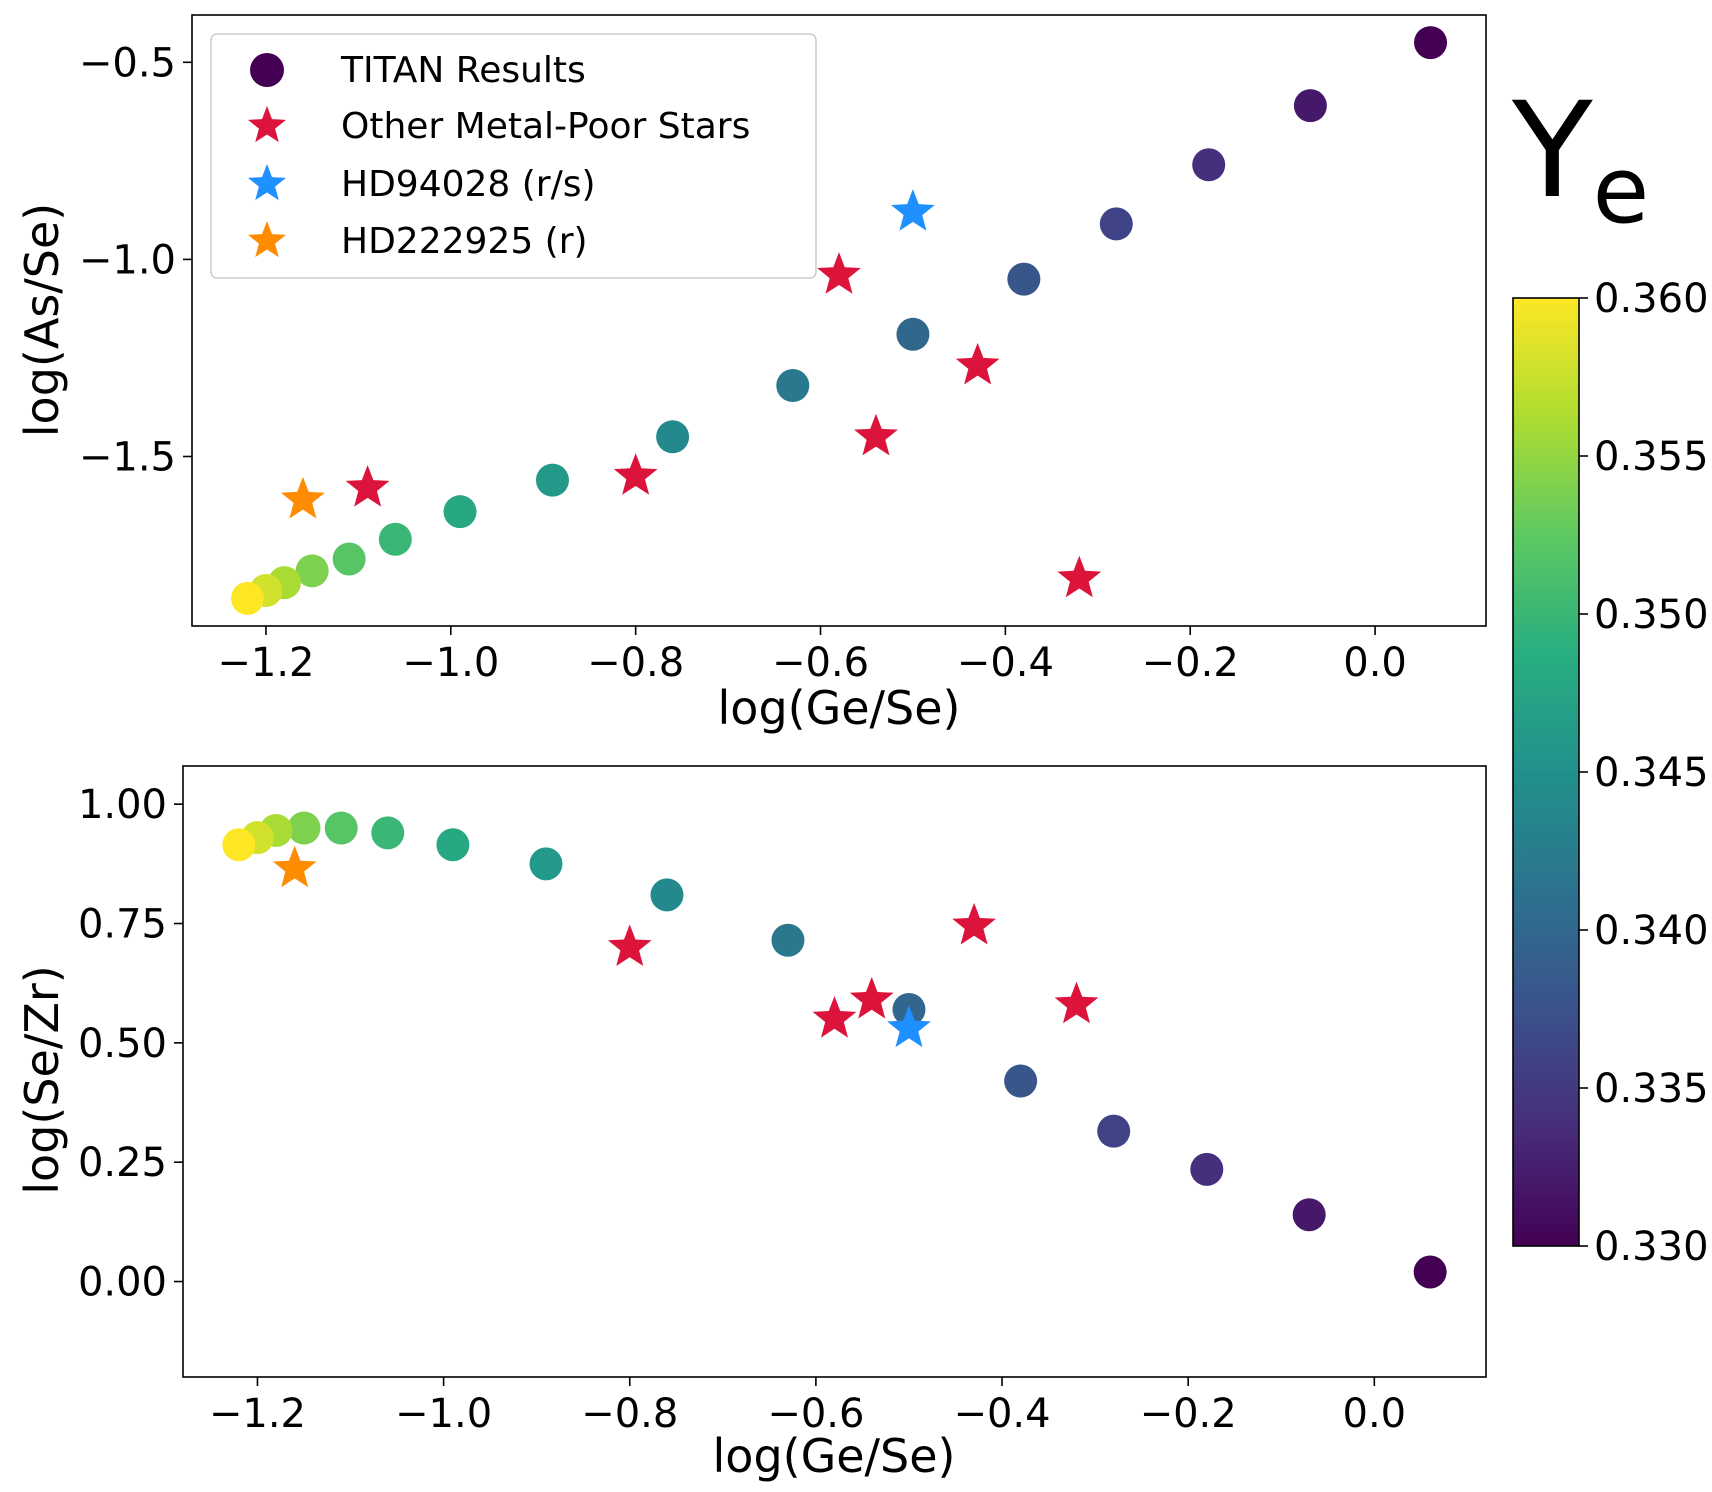  I want to click on legend-label-hd94028: HD94028 (r/s), so click(468, 184).